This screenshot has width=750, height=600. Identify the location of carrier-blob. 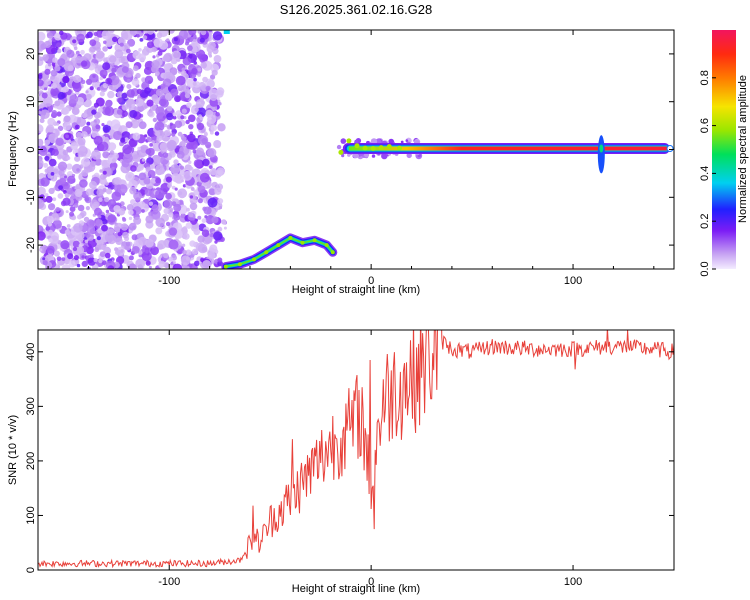
(399, 148).